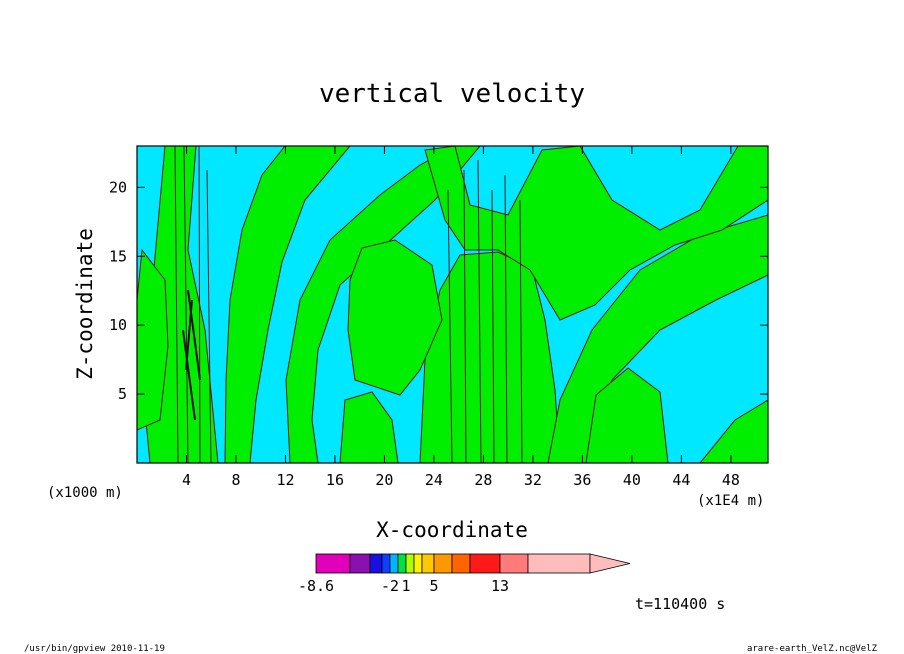 The image size is (904, 654). I want to click on x-tick-label: 36, so click(582, 480).